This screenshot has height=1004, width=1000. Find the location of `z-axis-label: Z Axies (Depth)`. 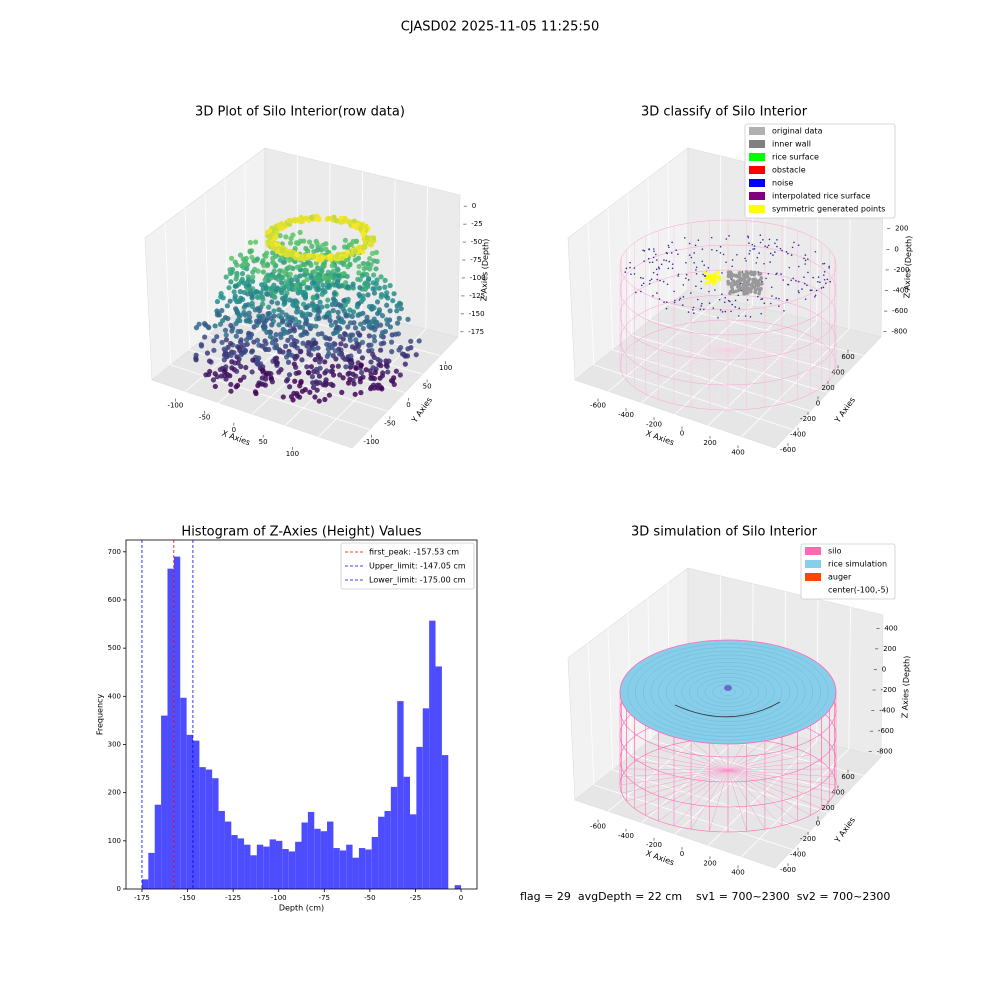

z-axis-label: Z Axies (Depth) is located at coordinates (905, 687).